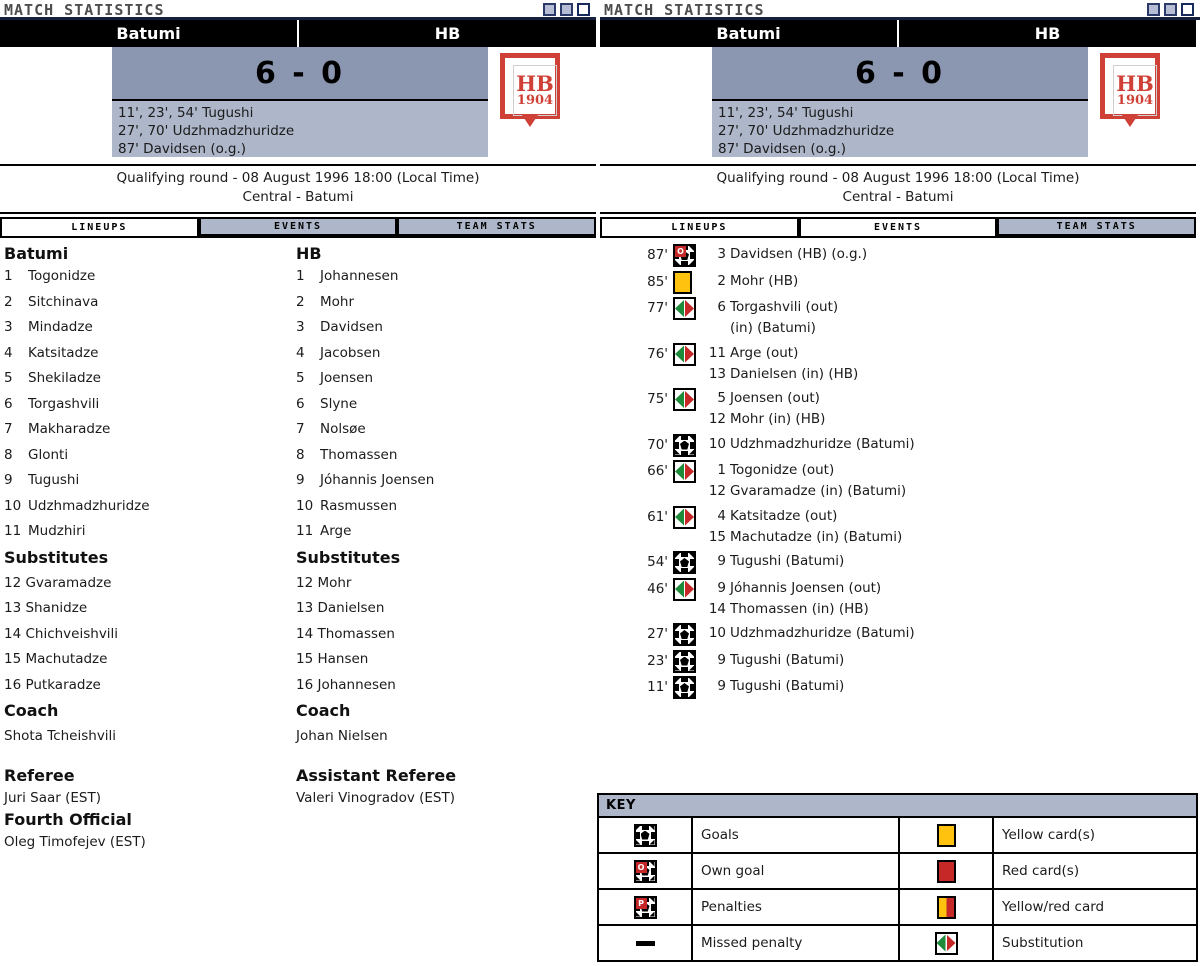 The width and height of the screenshot is (1200, 966). What do you see at coordinates (56, 659) in the screenshot?
I see `list-item: 15 Machutadze` at bounding box center [56, 659].